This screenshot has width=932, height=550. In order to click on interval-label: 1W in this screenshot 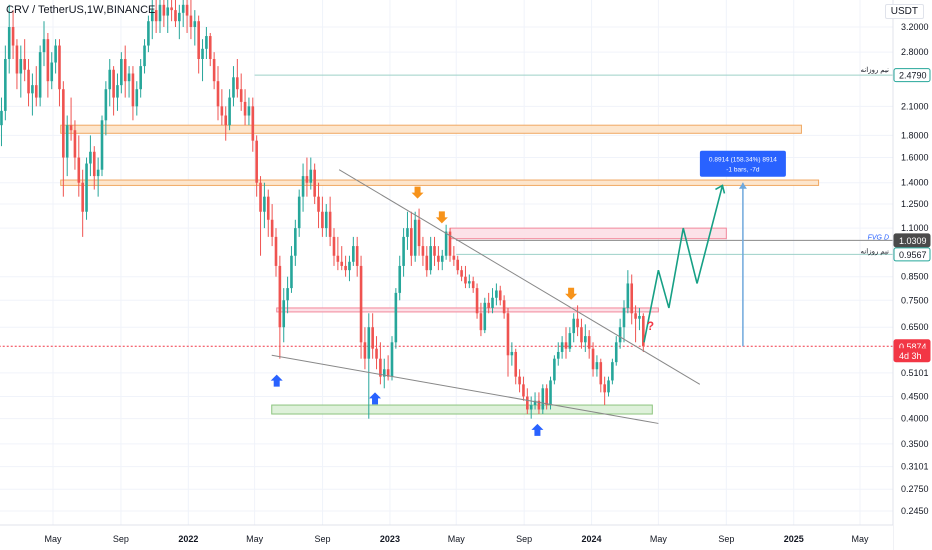, I will do `click(95, 10)`.